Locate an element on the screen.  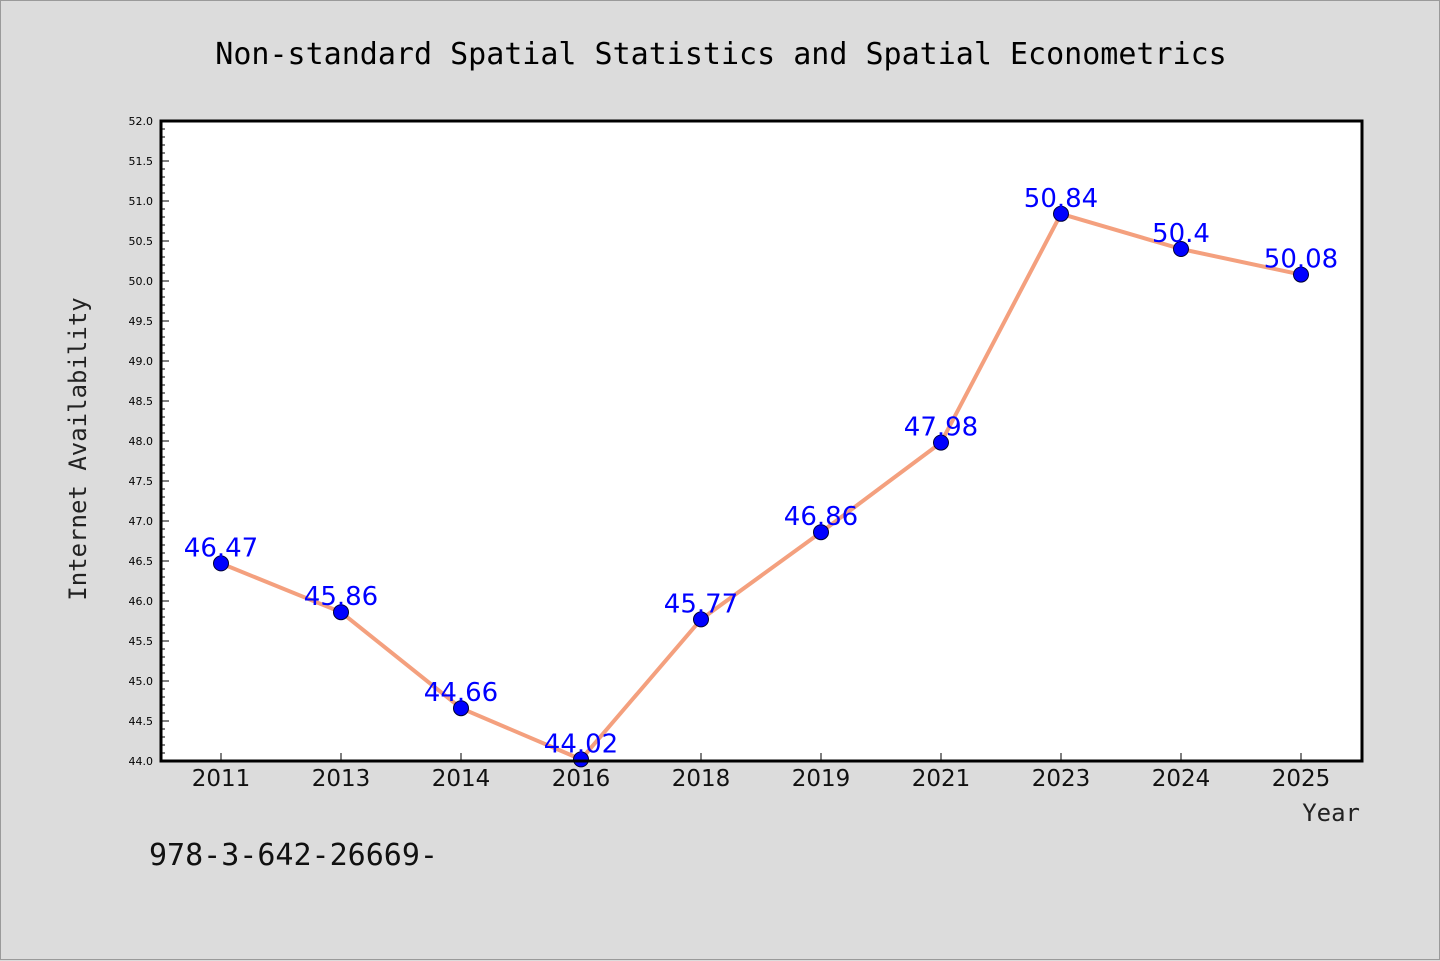
y-tick-label: 48.5 is located at coordinates (141, 401).